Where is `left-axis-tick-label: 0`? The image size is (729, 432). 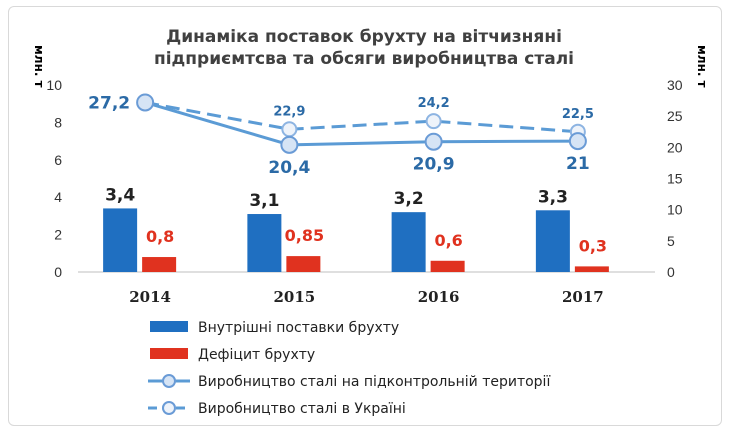
left-axis-tick-label: 0 is located at coordinates (58, 272).